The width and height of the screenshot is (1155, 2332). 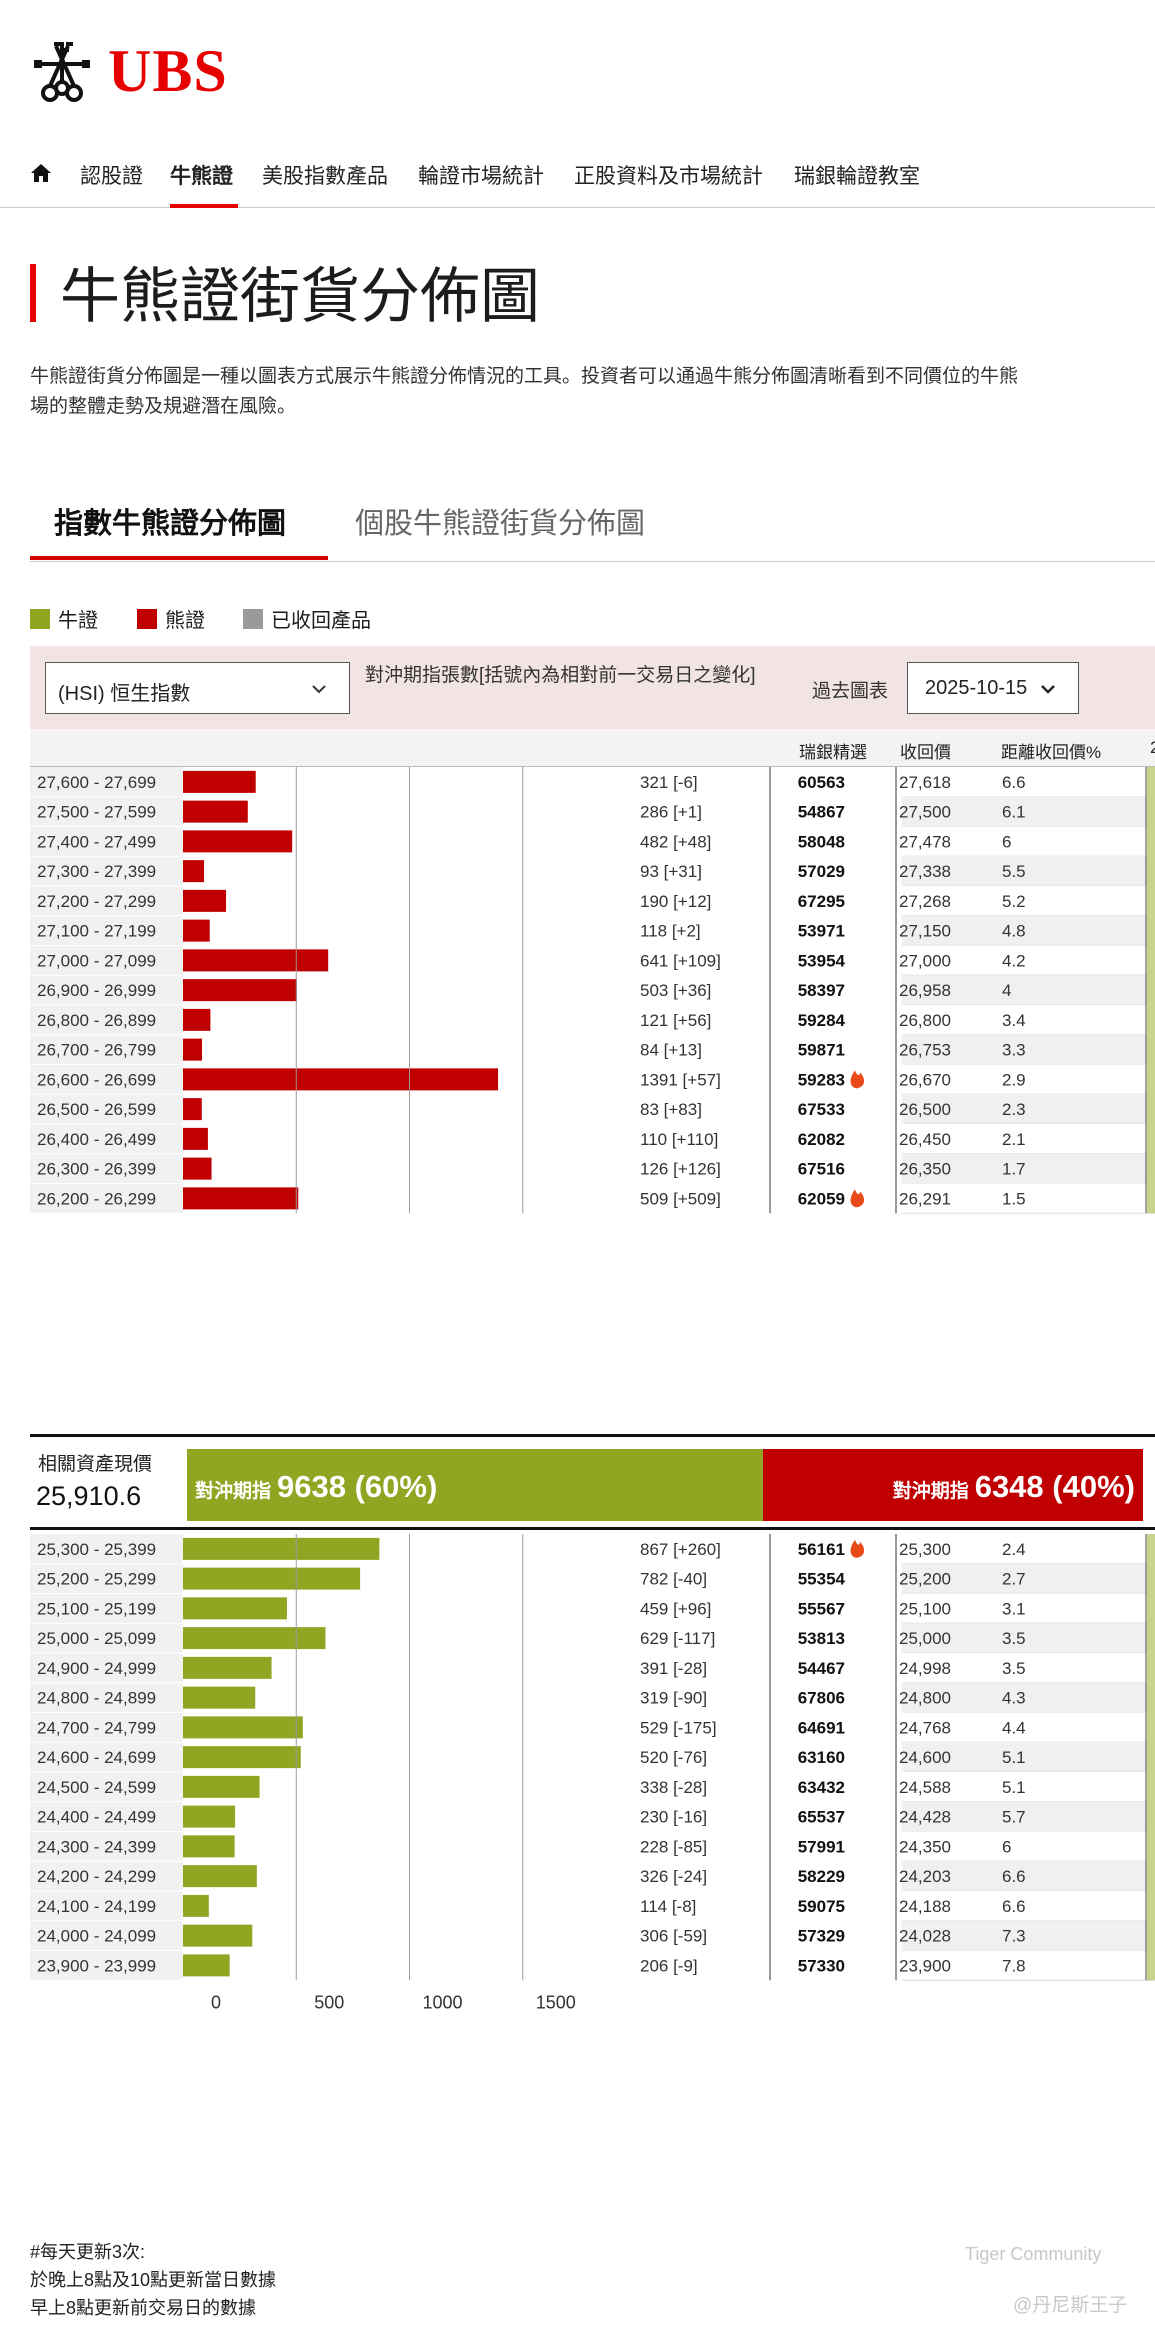 I want to click on nav-cbbc: 牛熊證, so click(x=201, y=176).